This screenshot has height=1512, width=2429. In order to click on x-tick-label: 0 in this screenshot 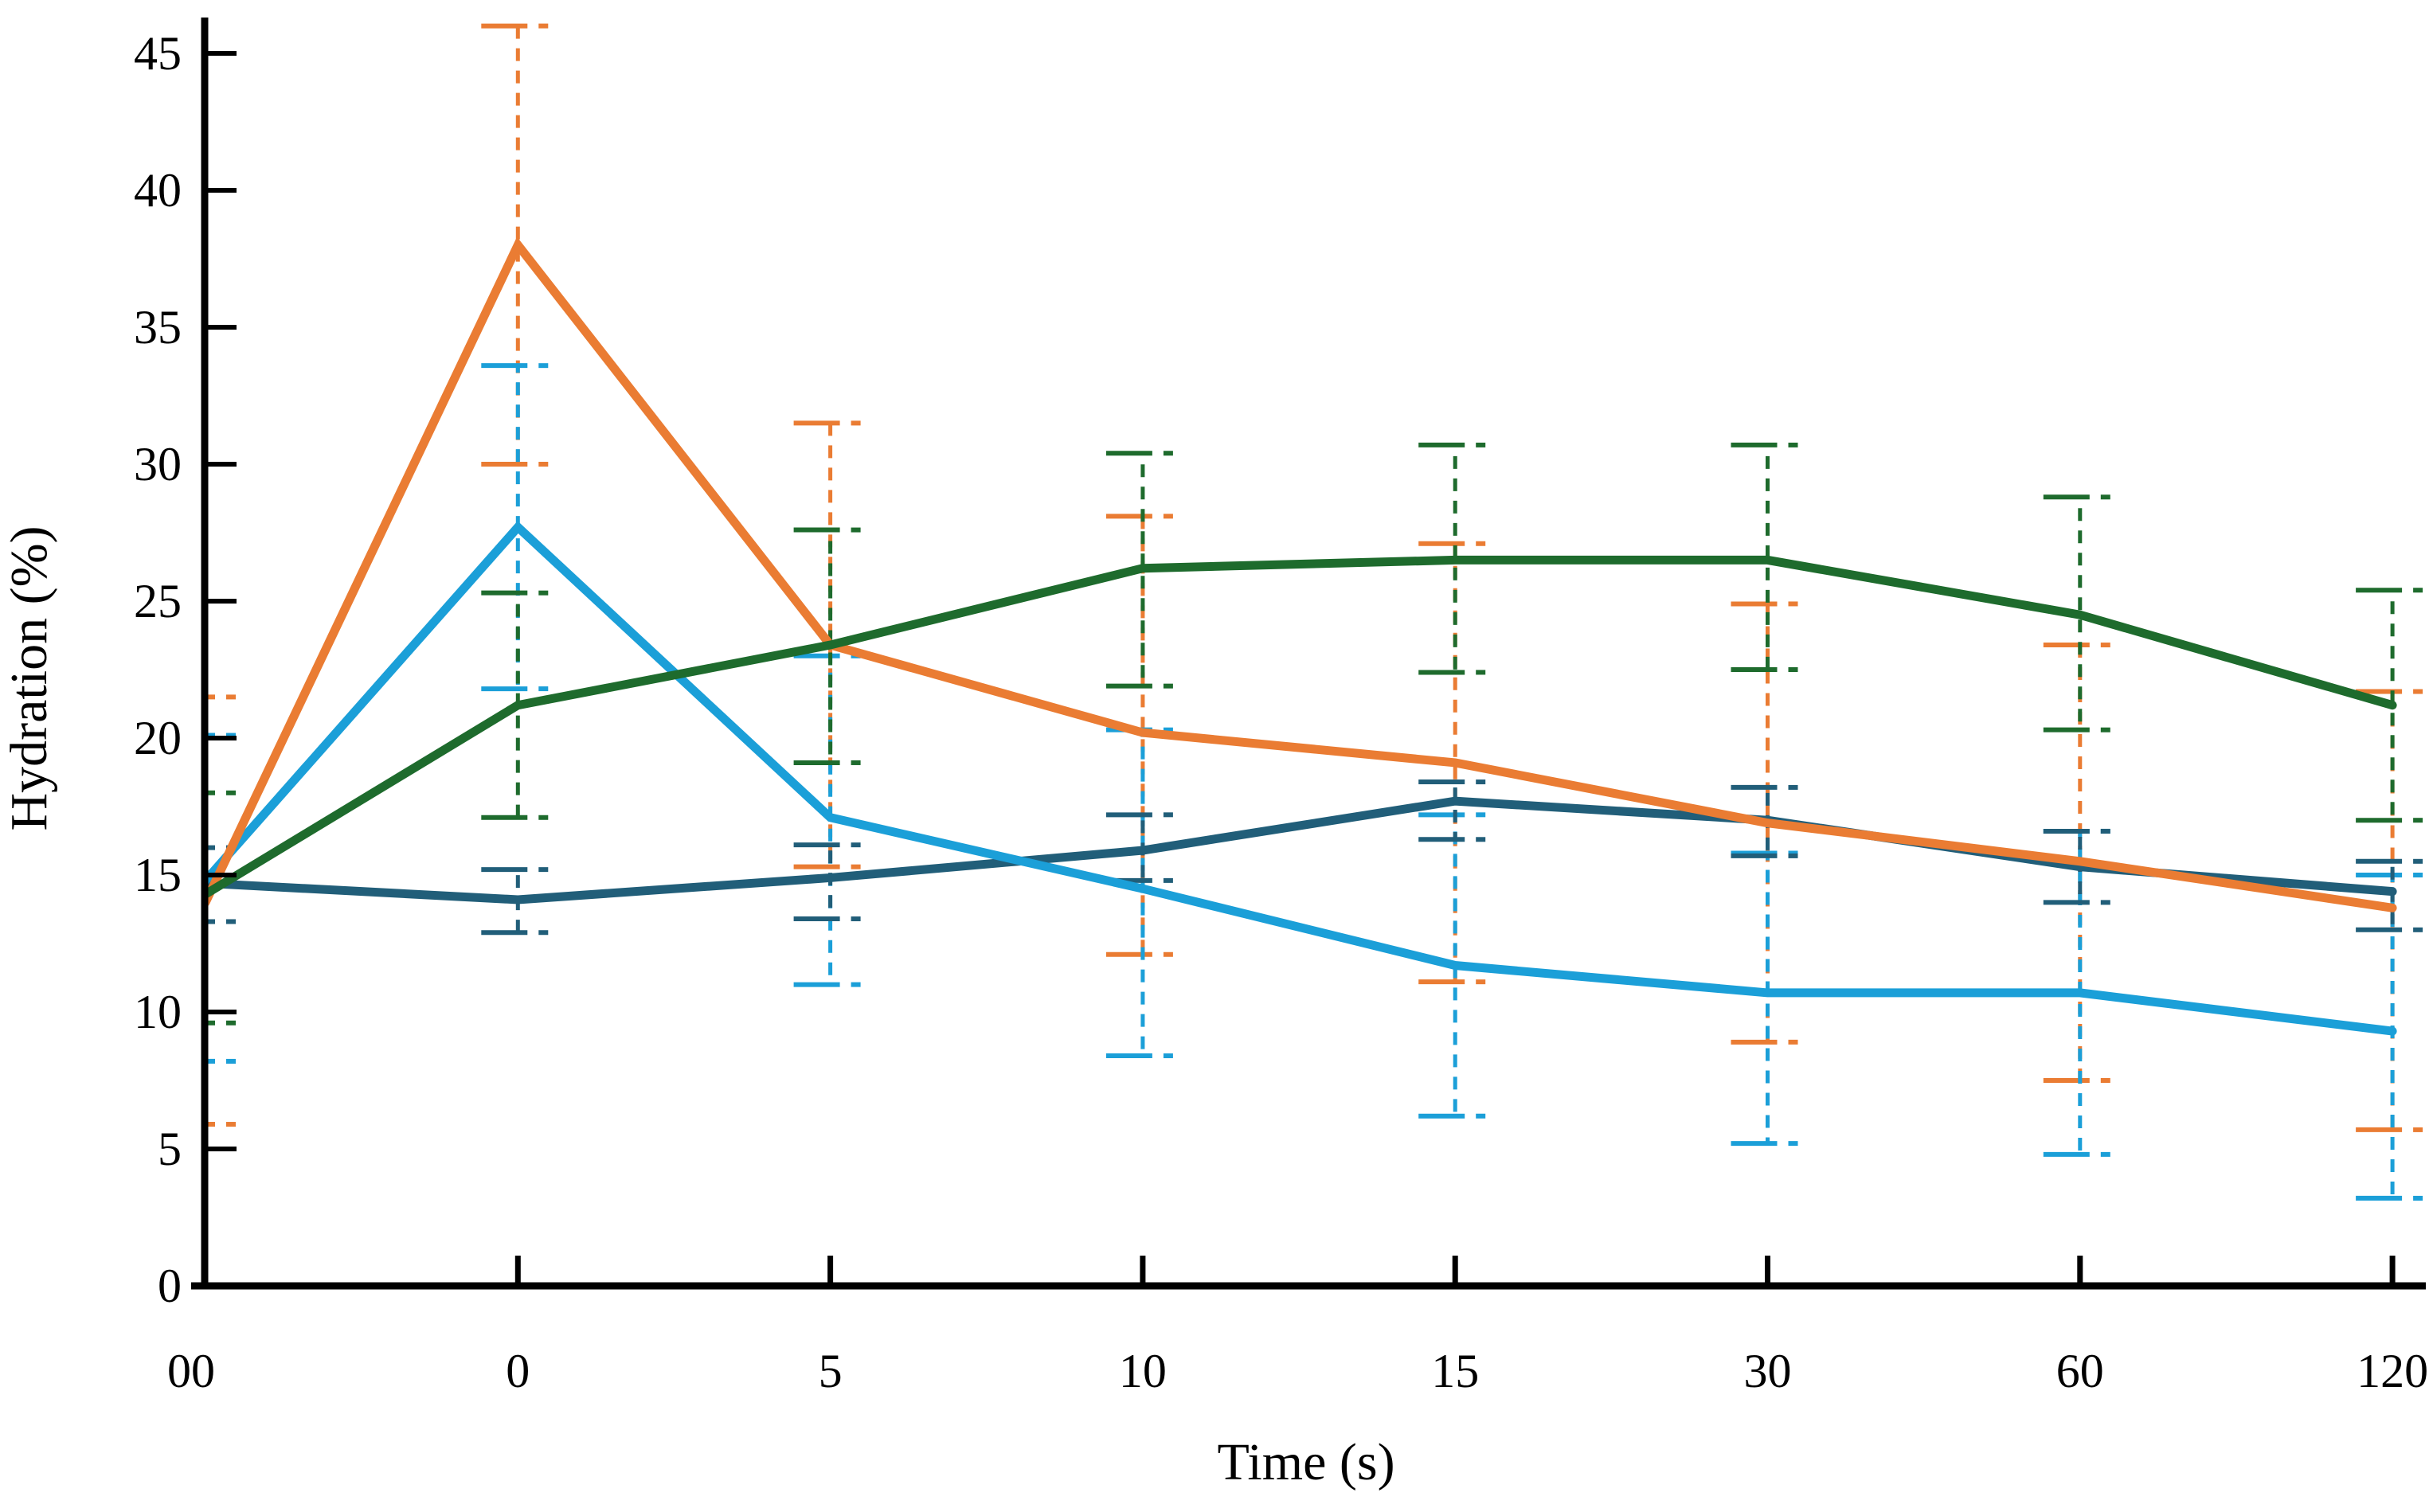, I will do `click(518, 1371)`.